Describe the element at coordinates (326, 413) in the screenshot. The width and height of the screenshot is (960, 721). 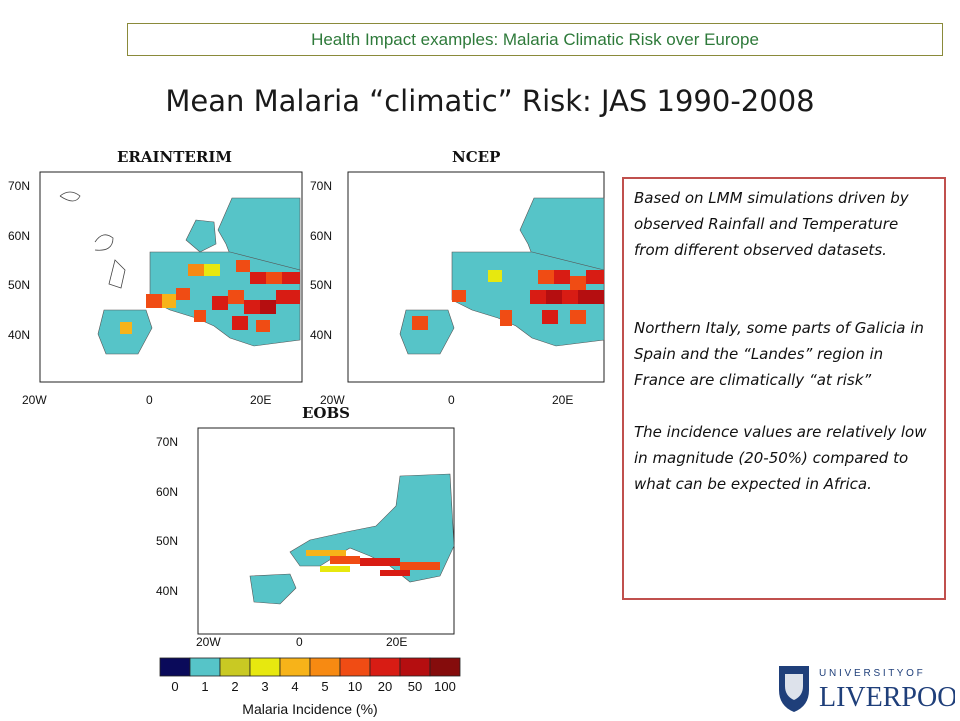
I see `panel-title-eobs: EOBS` at that location.